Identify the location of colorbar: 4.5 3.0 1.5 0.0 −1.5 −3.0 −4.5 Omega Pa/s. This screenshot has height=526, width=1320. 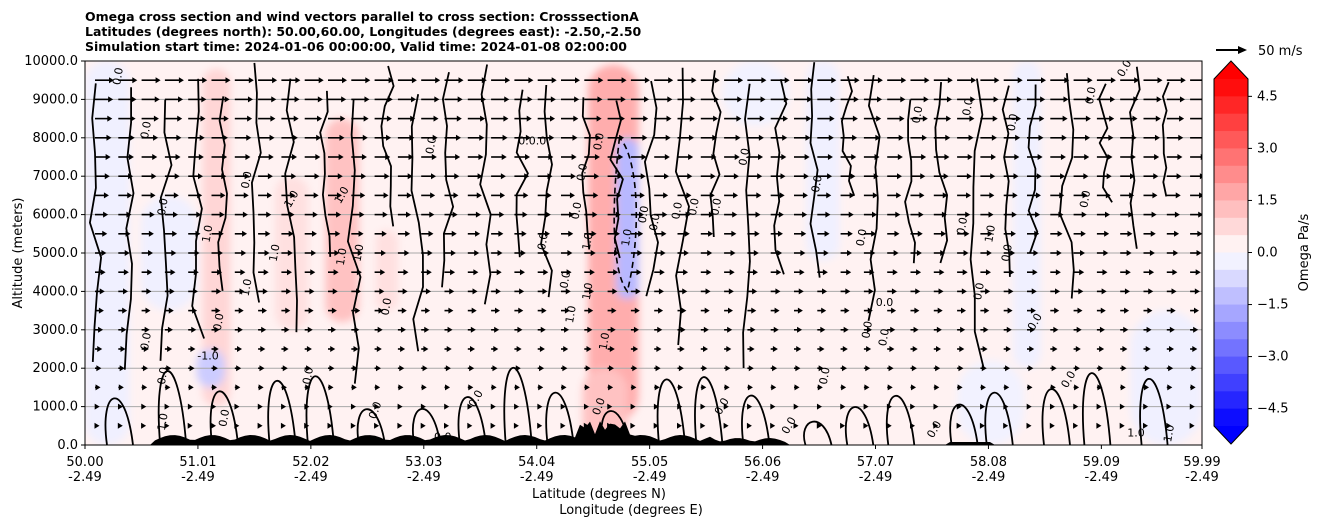
(1262, 252).